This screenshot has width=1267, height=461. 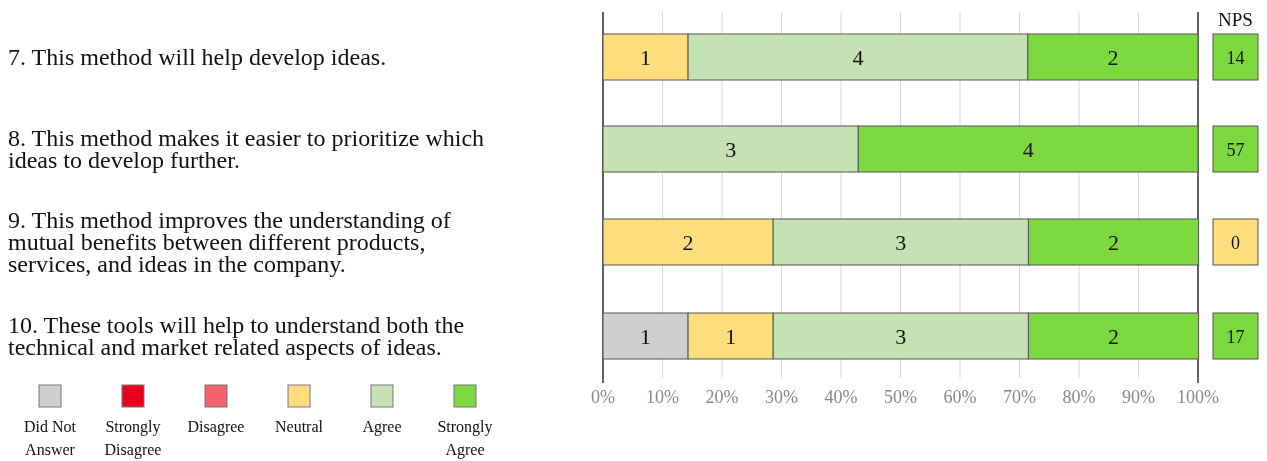 What do you see at coordinates (603, 397) in the screenshot?
I see `x-tick-label: 0%` at bounding box center [603, 397].